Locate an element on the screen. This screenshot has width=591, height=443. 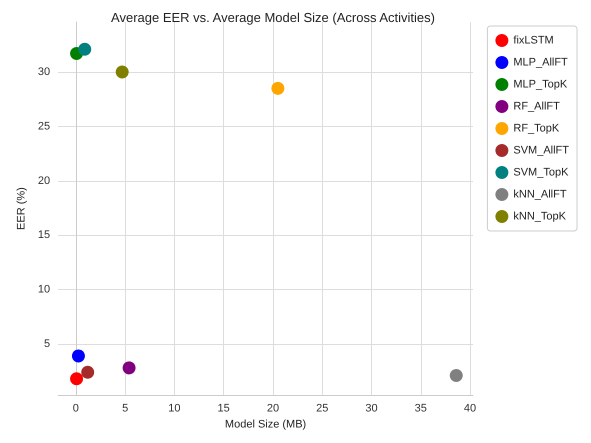
y-tick-label: 15 is located at coordinates (44, 235).